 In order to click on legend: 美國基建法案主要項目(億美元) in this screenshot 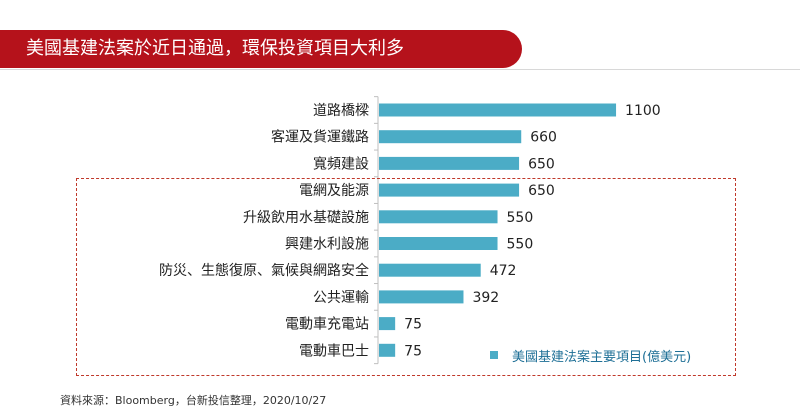, I will do `click(590, 355)`.